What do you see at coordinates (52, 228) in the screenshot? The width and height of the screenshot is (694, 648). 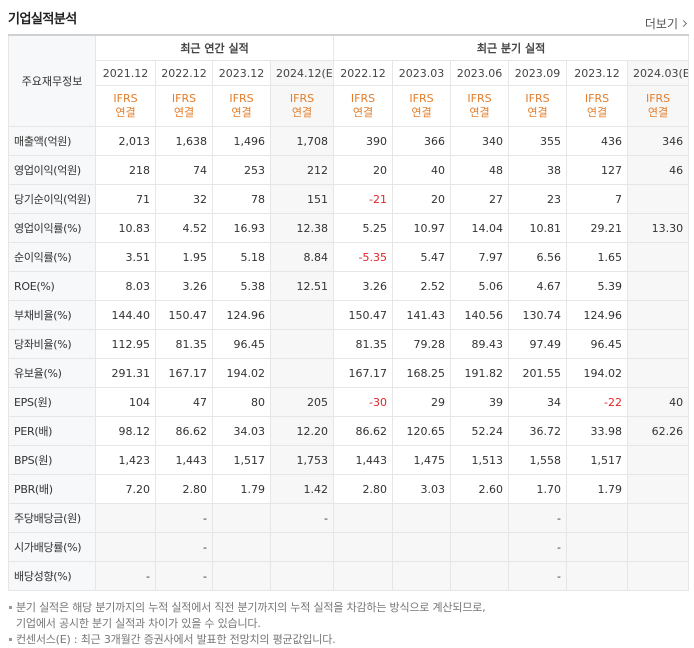 I see `row-label: 영업이익률(%)` at bounding box center [52, 228].